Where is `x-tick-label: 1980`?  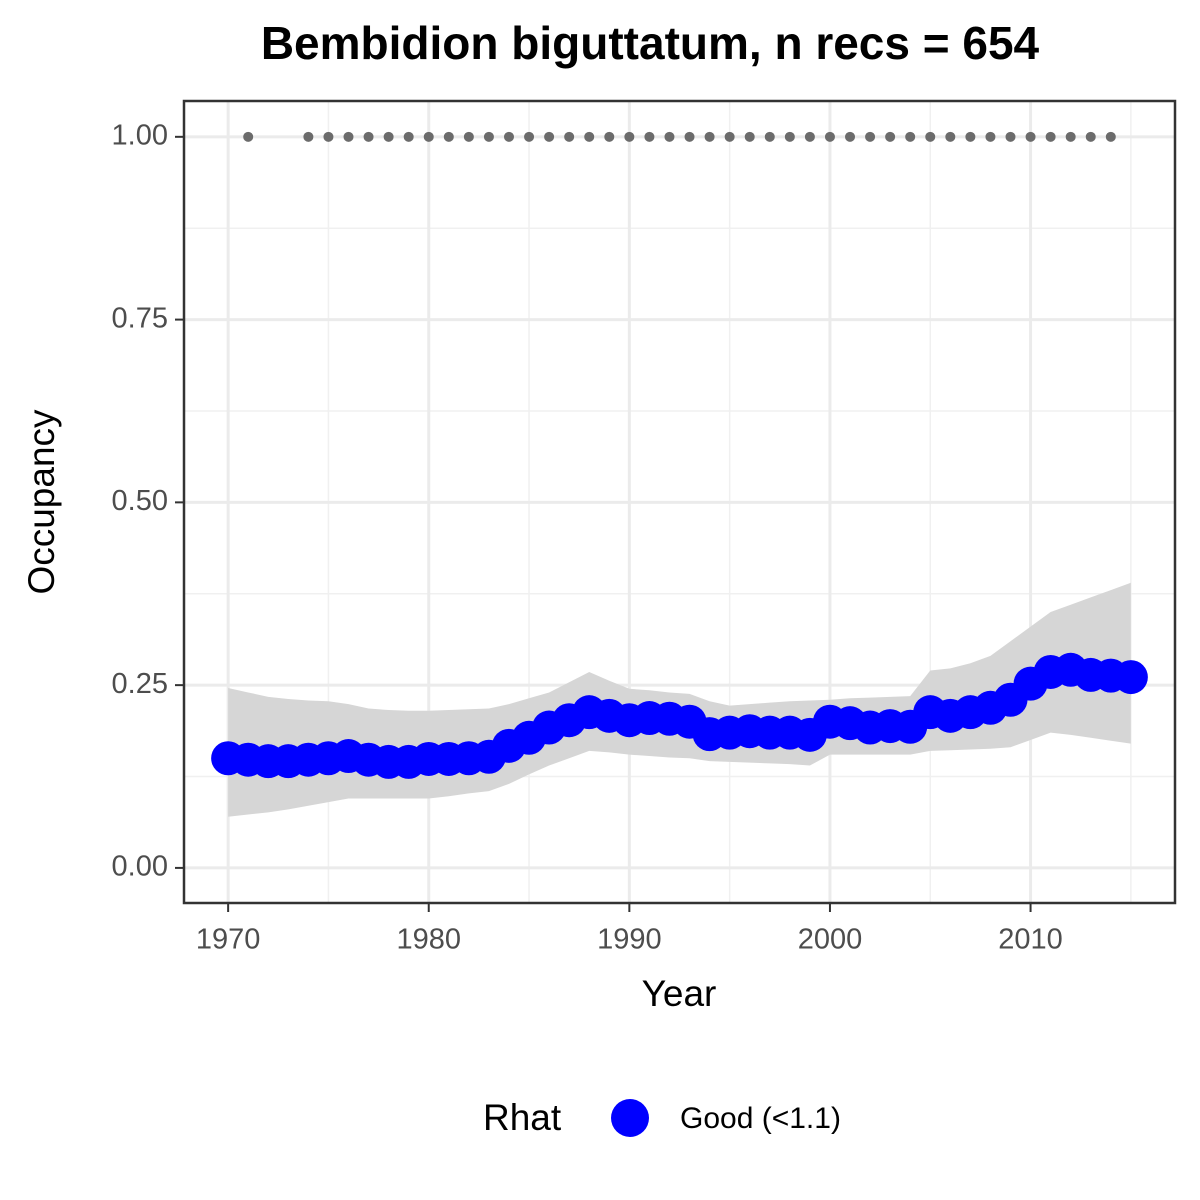 x-tick-label: 1980 is located at coordinates (428, 940).